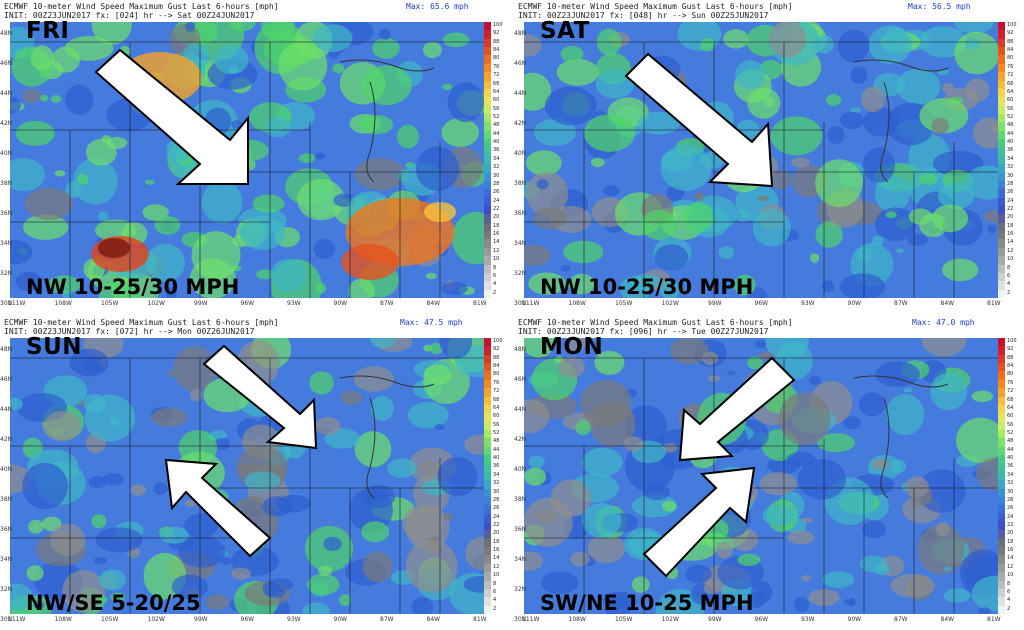 The width and height of the screenshot is (1024, 630). Describe the element at coordinates (647, 287) in the screenshot. I see `wind-forecast-label: NW 10-25/30 MPH` at that location.